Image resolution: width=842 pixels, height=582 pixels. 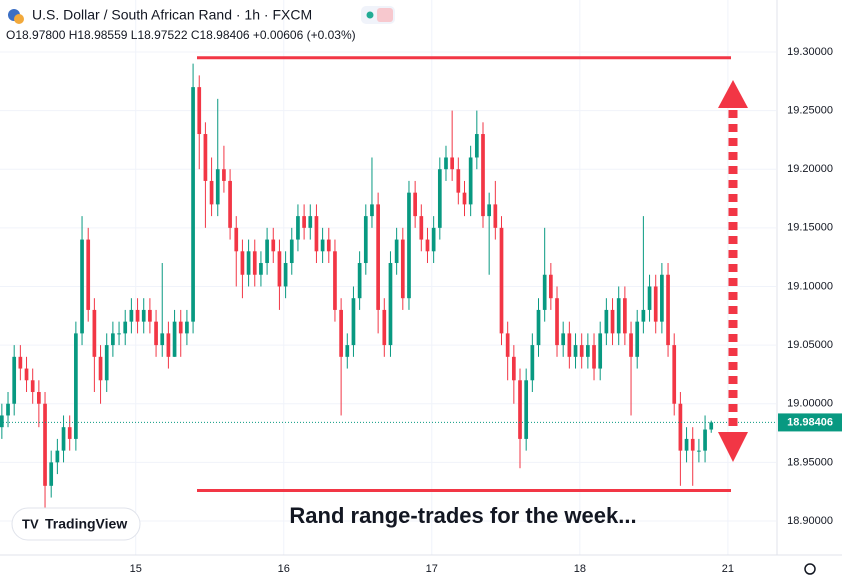 What do you see at coordinates (810, 569) in the screenshot?
I see `settings-icon` at bounding box center [810, 569].